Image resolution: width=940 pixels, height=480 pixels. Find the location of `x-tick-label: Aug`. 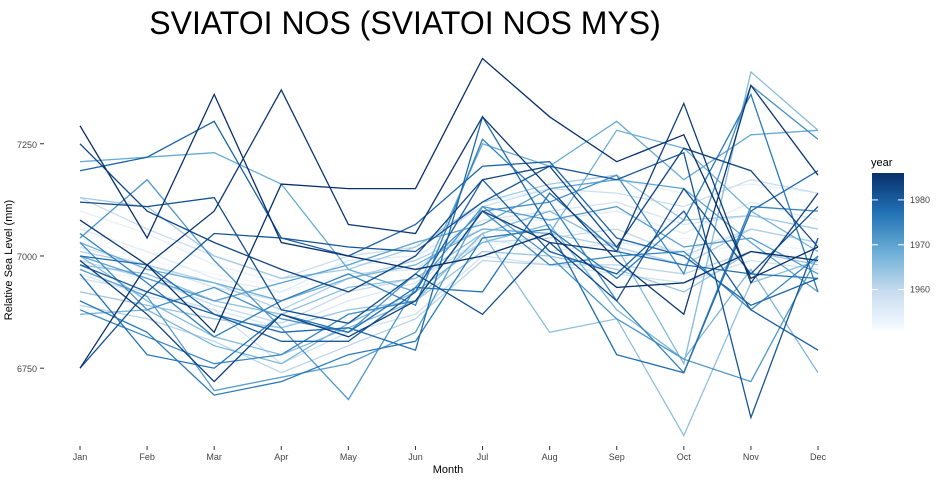

x-tick-label: Aug is located at coordinates (550, 457).